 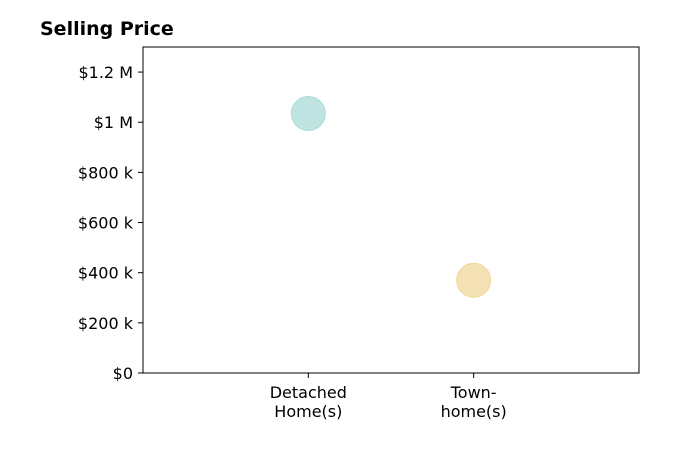 I want to click on x-tick-label-line: home(s), so click(x=474, y=411).